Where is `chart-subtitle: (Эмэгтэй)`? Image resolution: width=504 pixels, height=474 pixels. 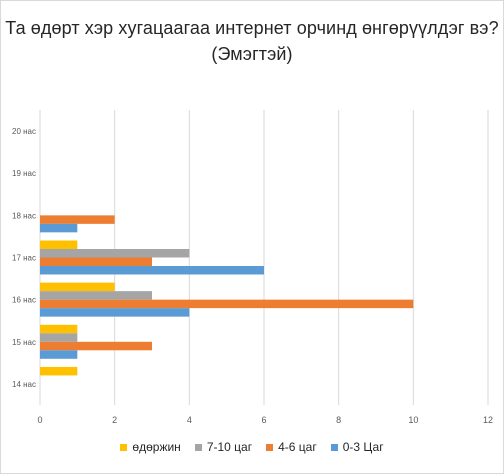
chart-subtitle: (Эмэгтэй) is located at coordinates (252, 54).